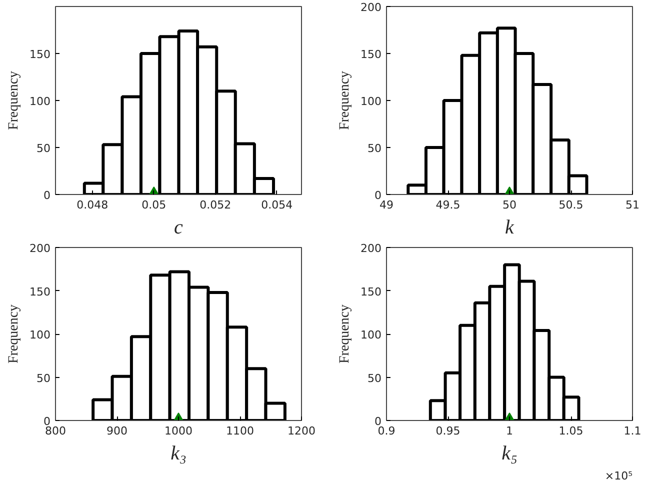 This screenshot has width=663, height=482. I want to click on x-tick-label: 51, so click(633, 205).